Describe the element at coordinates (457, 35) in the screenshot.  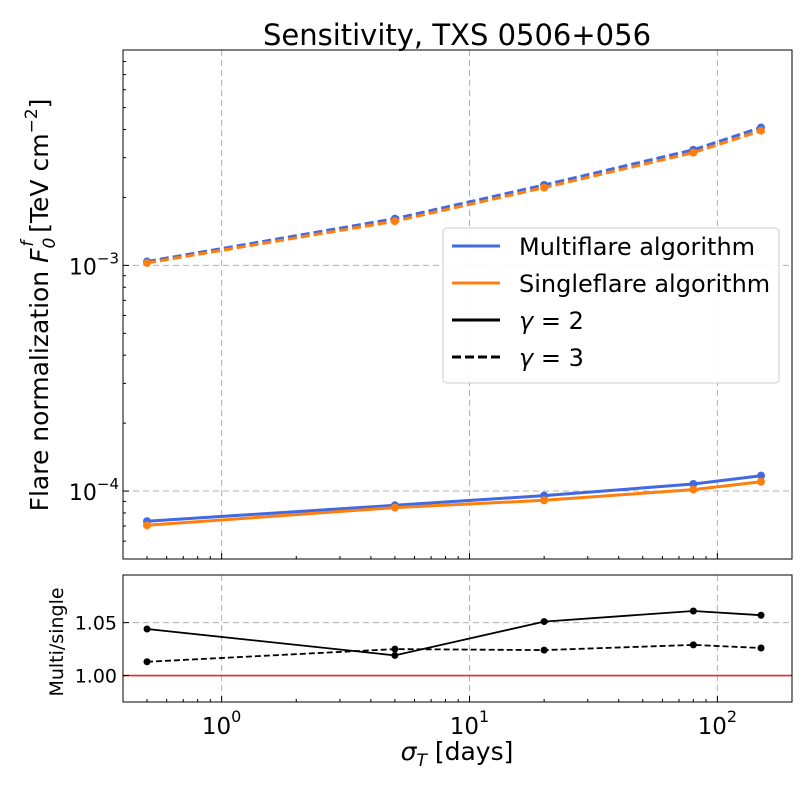
I see `chart-title: Sensitivity, TXS 0506+056` at that location.